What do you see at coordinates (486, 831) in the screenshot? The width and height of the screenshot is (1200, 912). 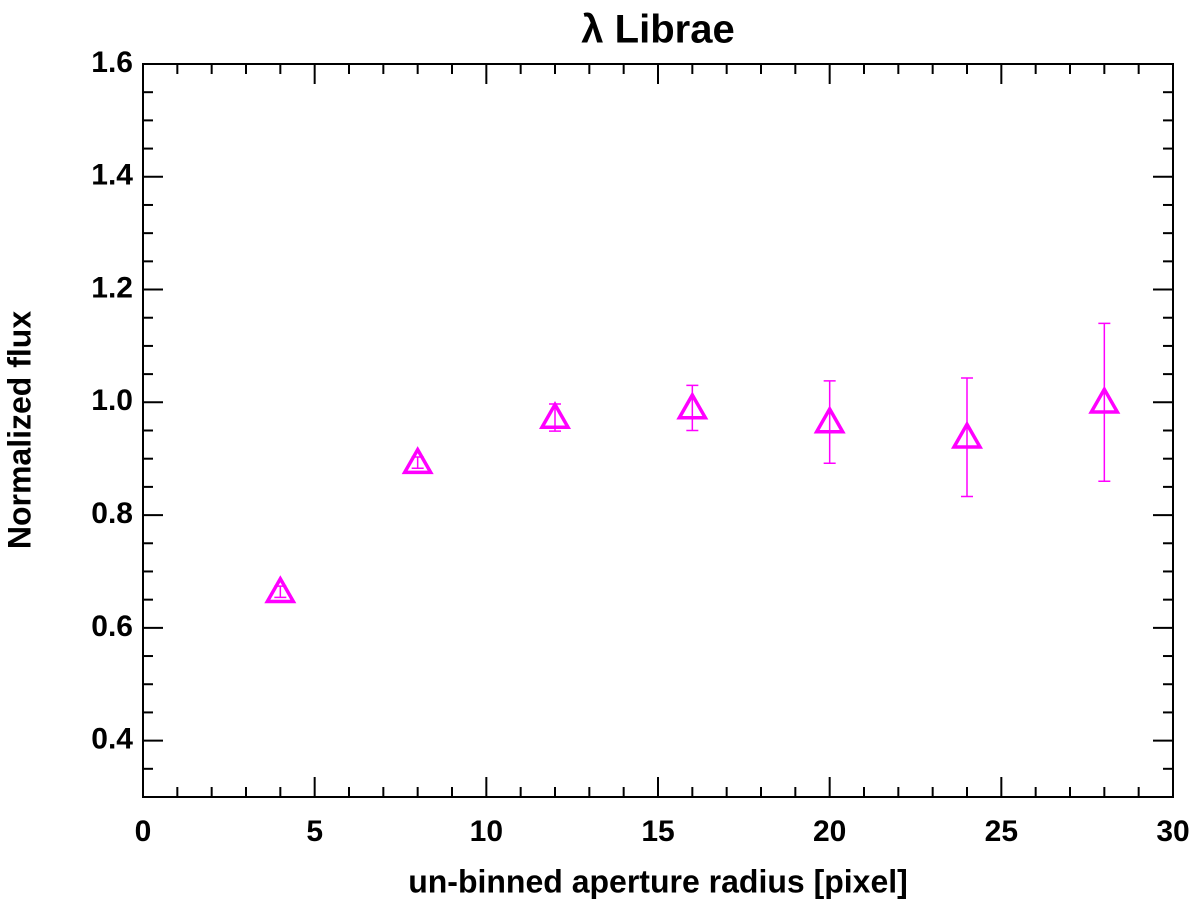 I see `x-tick-label: 10` at bounding box center [486, 831].